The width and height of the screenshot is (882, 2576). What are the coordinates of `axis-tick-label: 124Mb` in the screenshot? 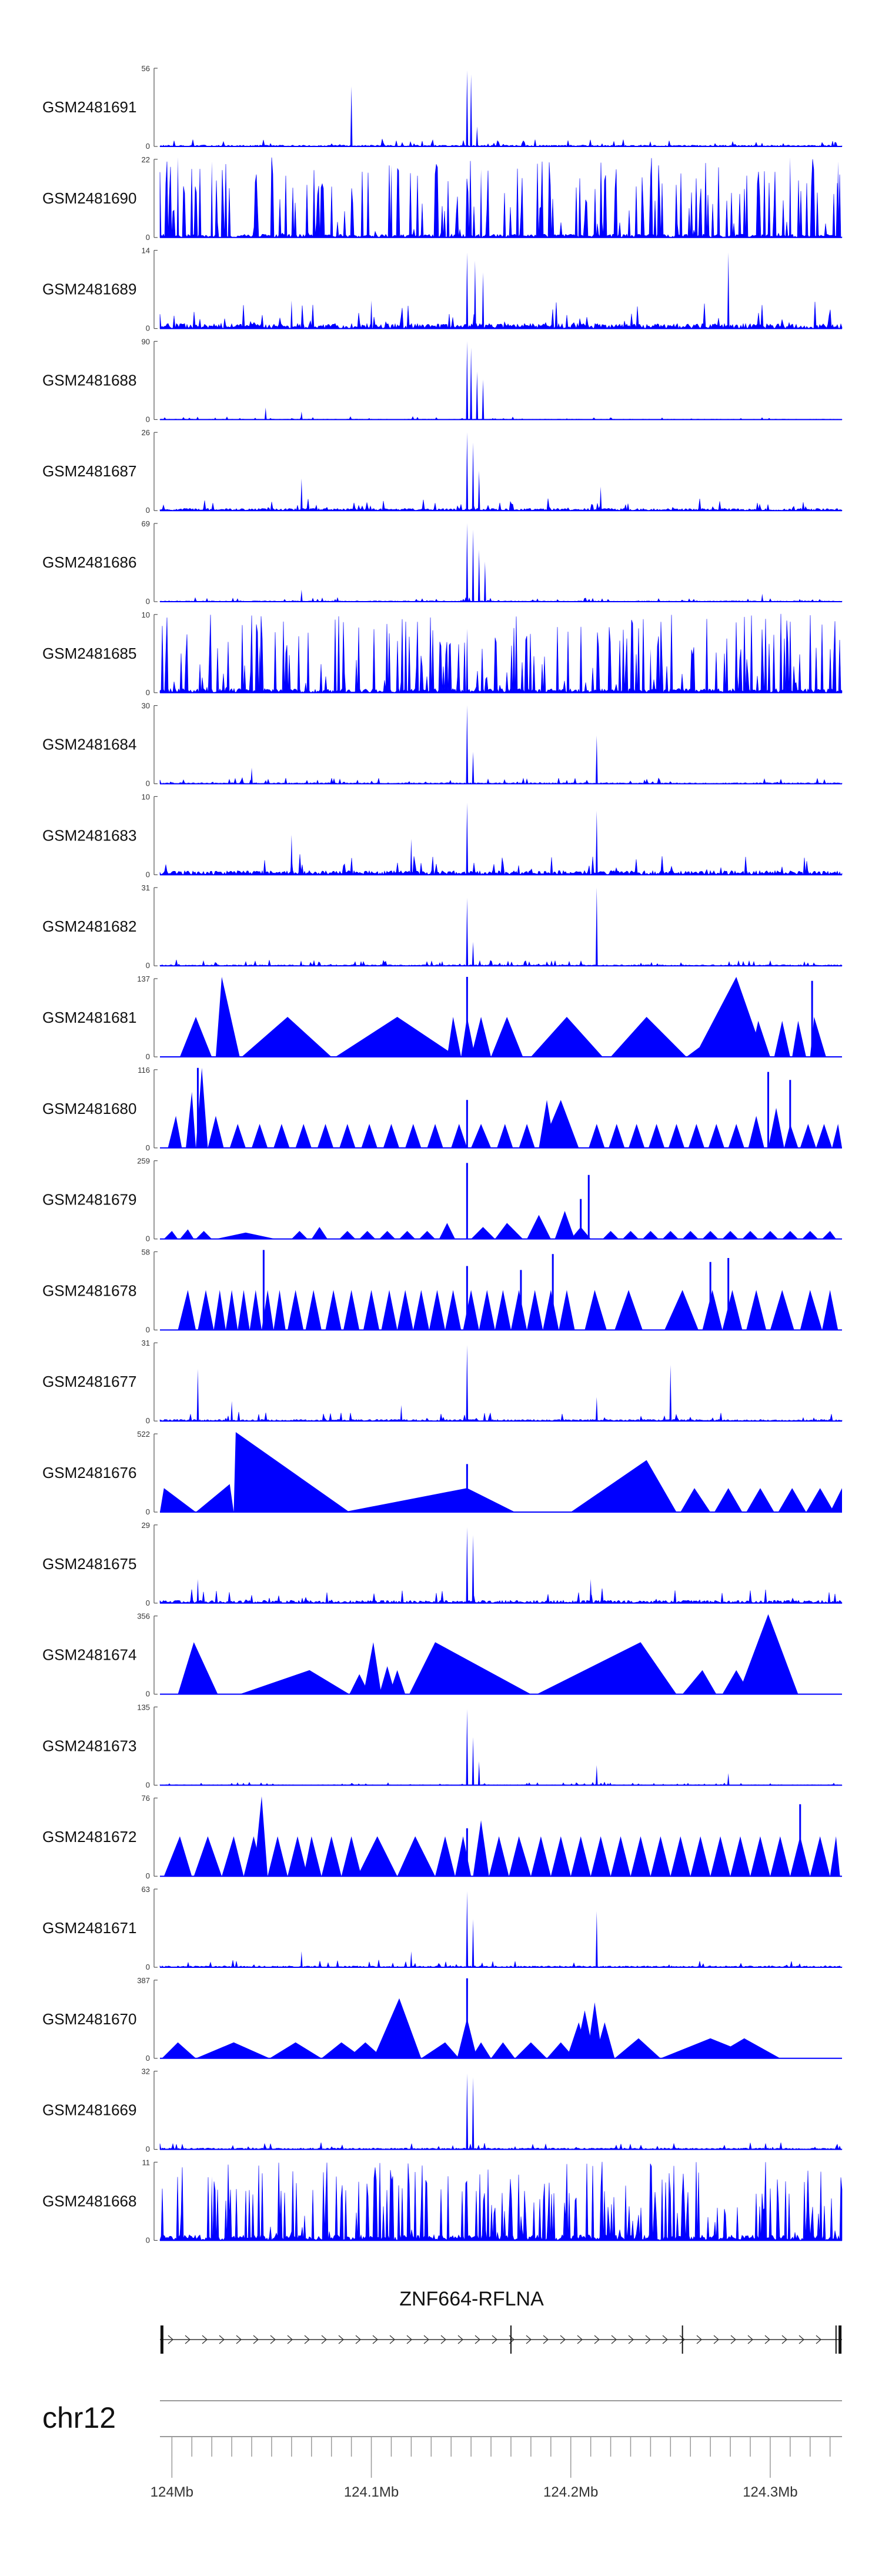 It's located at (172, 2492).